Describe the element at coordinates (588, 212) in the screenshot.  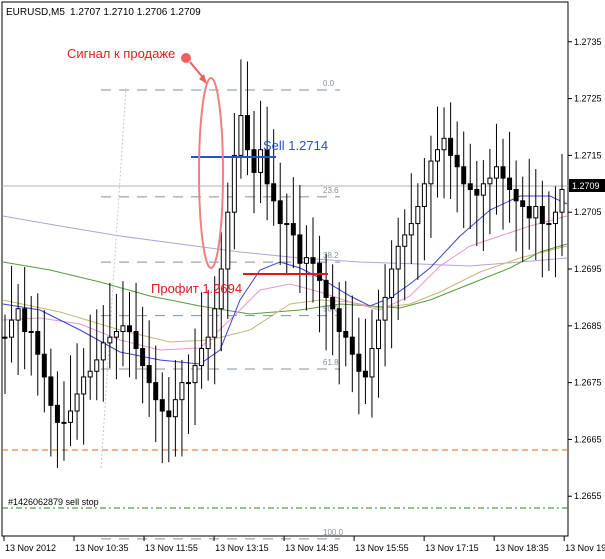
I see `price-tick-label: 1.2705` at that location.